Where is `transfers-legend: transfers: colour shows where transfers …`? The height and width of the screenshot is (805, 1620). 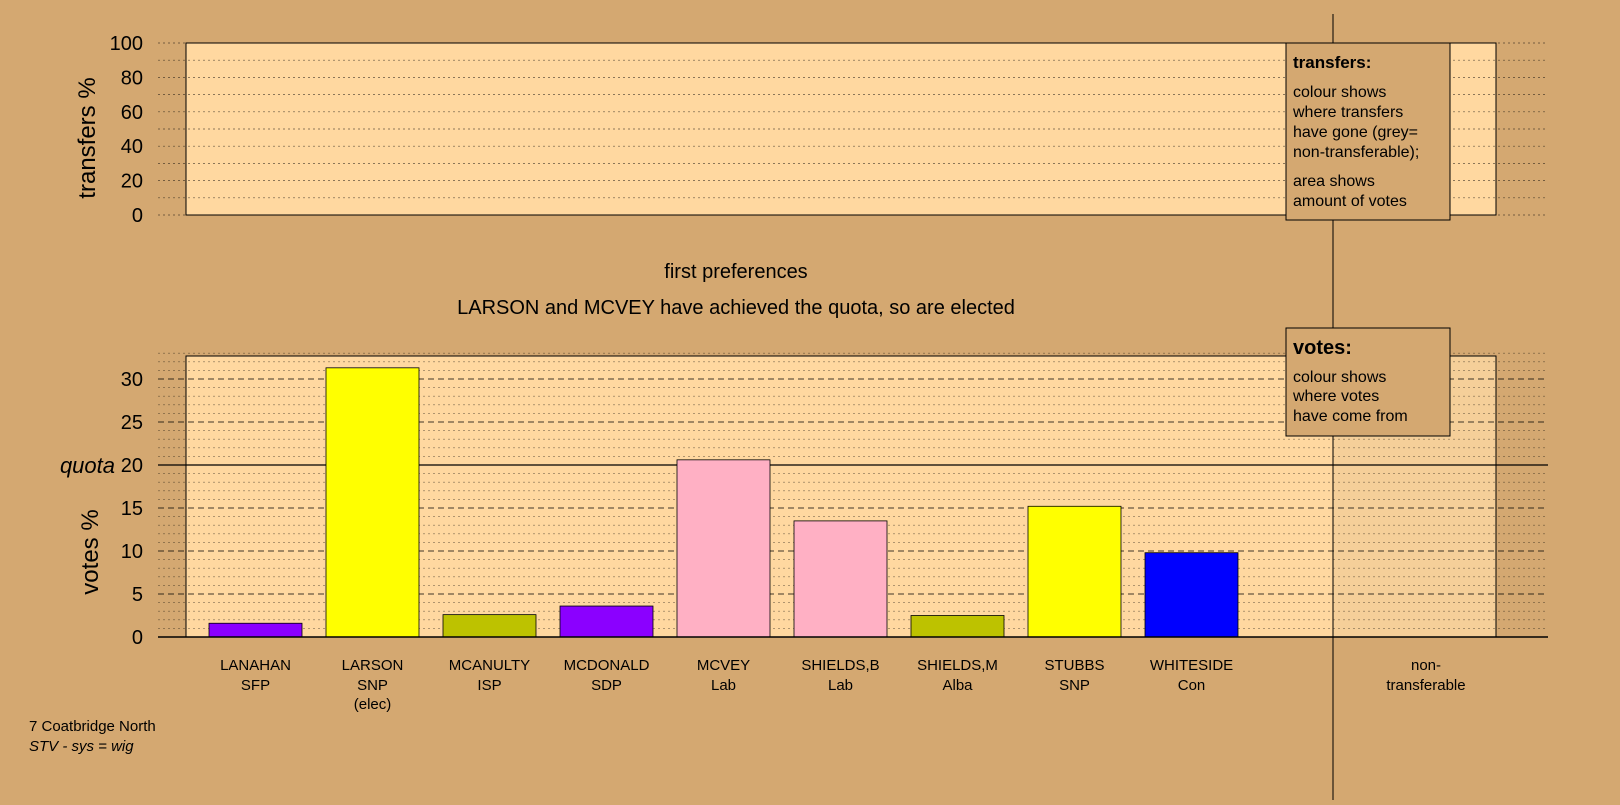
transfers-legend: transfers: colour shows where transfers … is located at coordinates (1368, 131).